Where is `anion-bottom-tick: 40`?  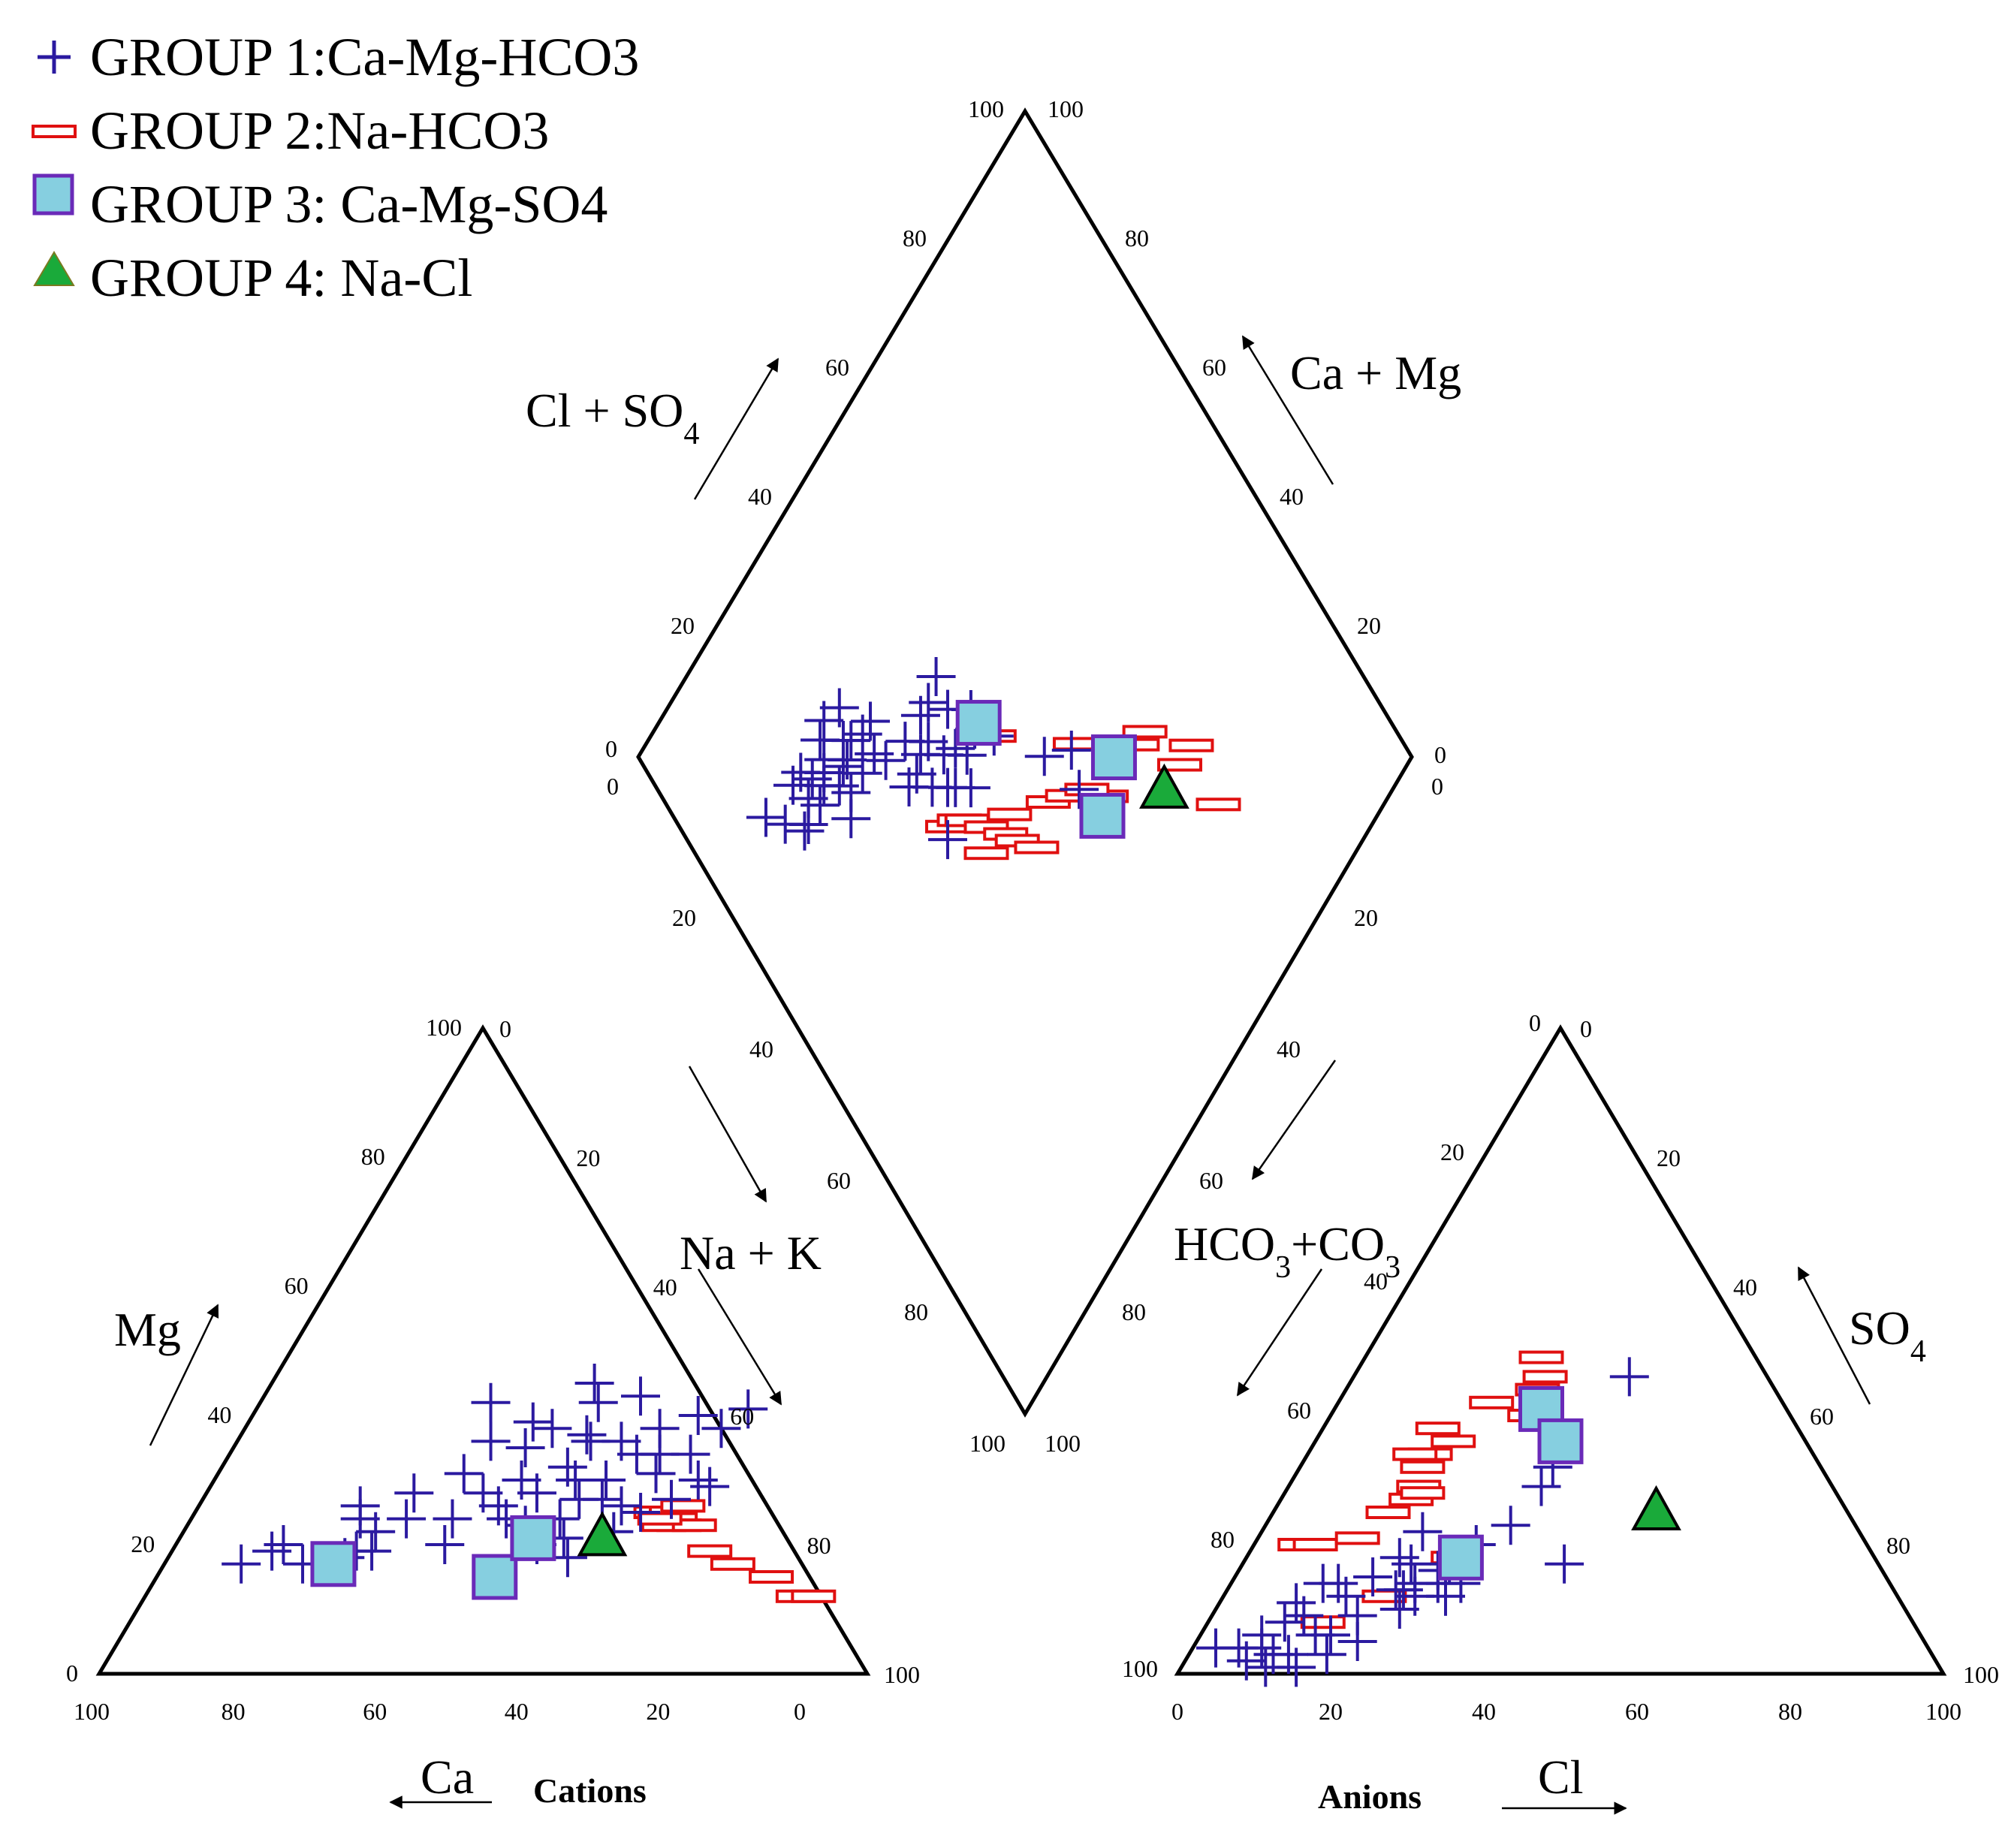
anion-bottom-tick: 40 is located at coordinates (1484, 1711).